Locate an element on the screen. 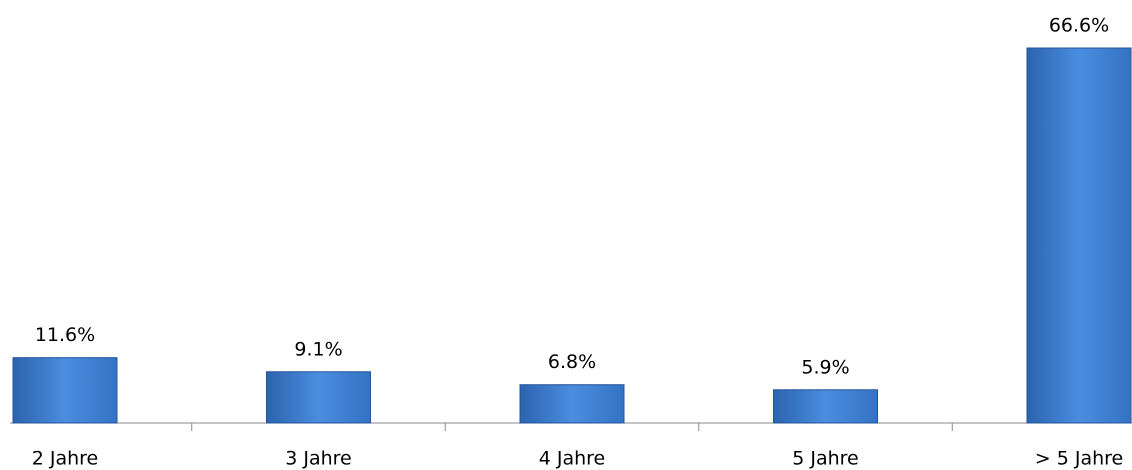 The height and width of the screenshot is (470, 1132). x-tick-label: > 5 Jahre is located at coordinates (1079, 459).